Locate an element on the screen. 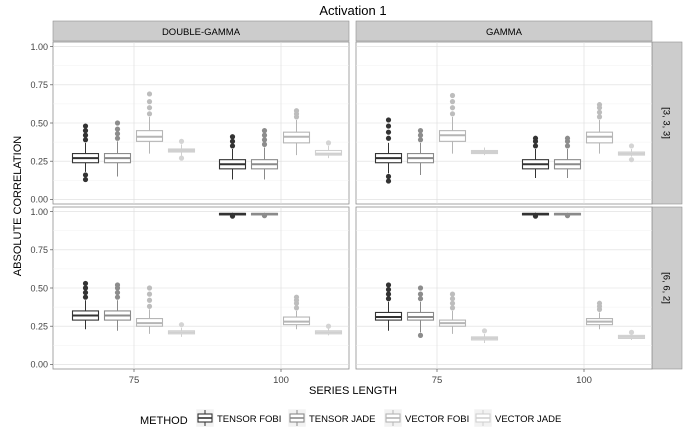 This screenshot has width=689, height=435. facet-strip-col is located at coordinates (504, 31).